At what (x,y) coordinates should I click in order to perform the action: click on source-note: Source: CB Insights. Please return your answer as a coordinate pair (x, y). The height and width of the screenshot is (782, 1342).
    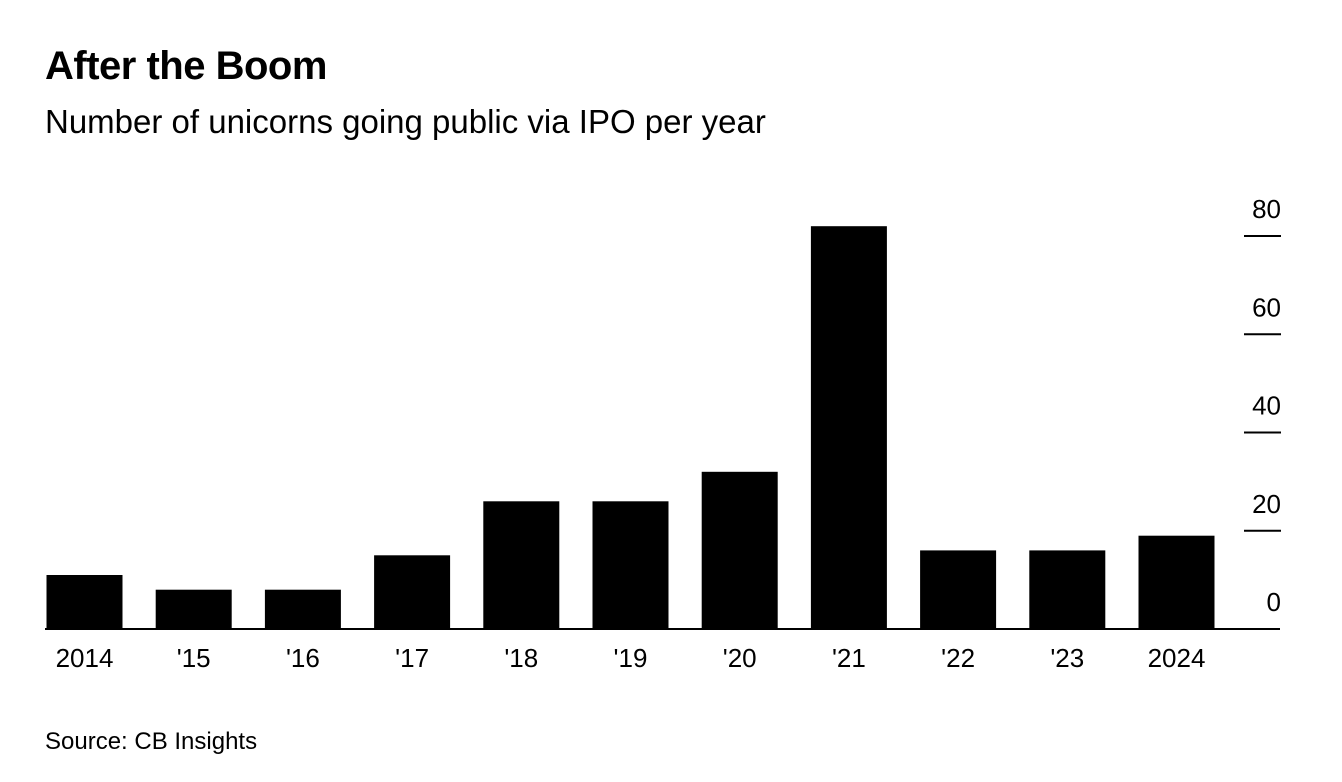
    Looking at the image, I should click on (151, 741).